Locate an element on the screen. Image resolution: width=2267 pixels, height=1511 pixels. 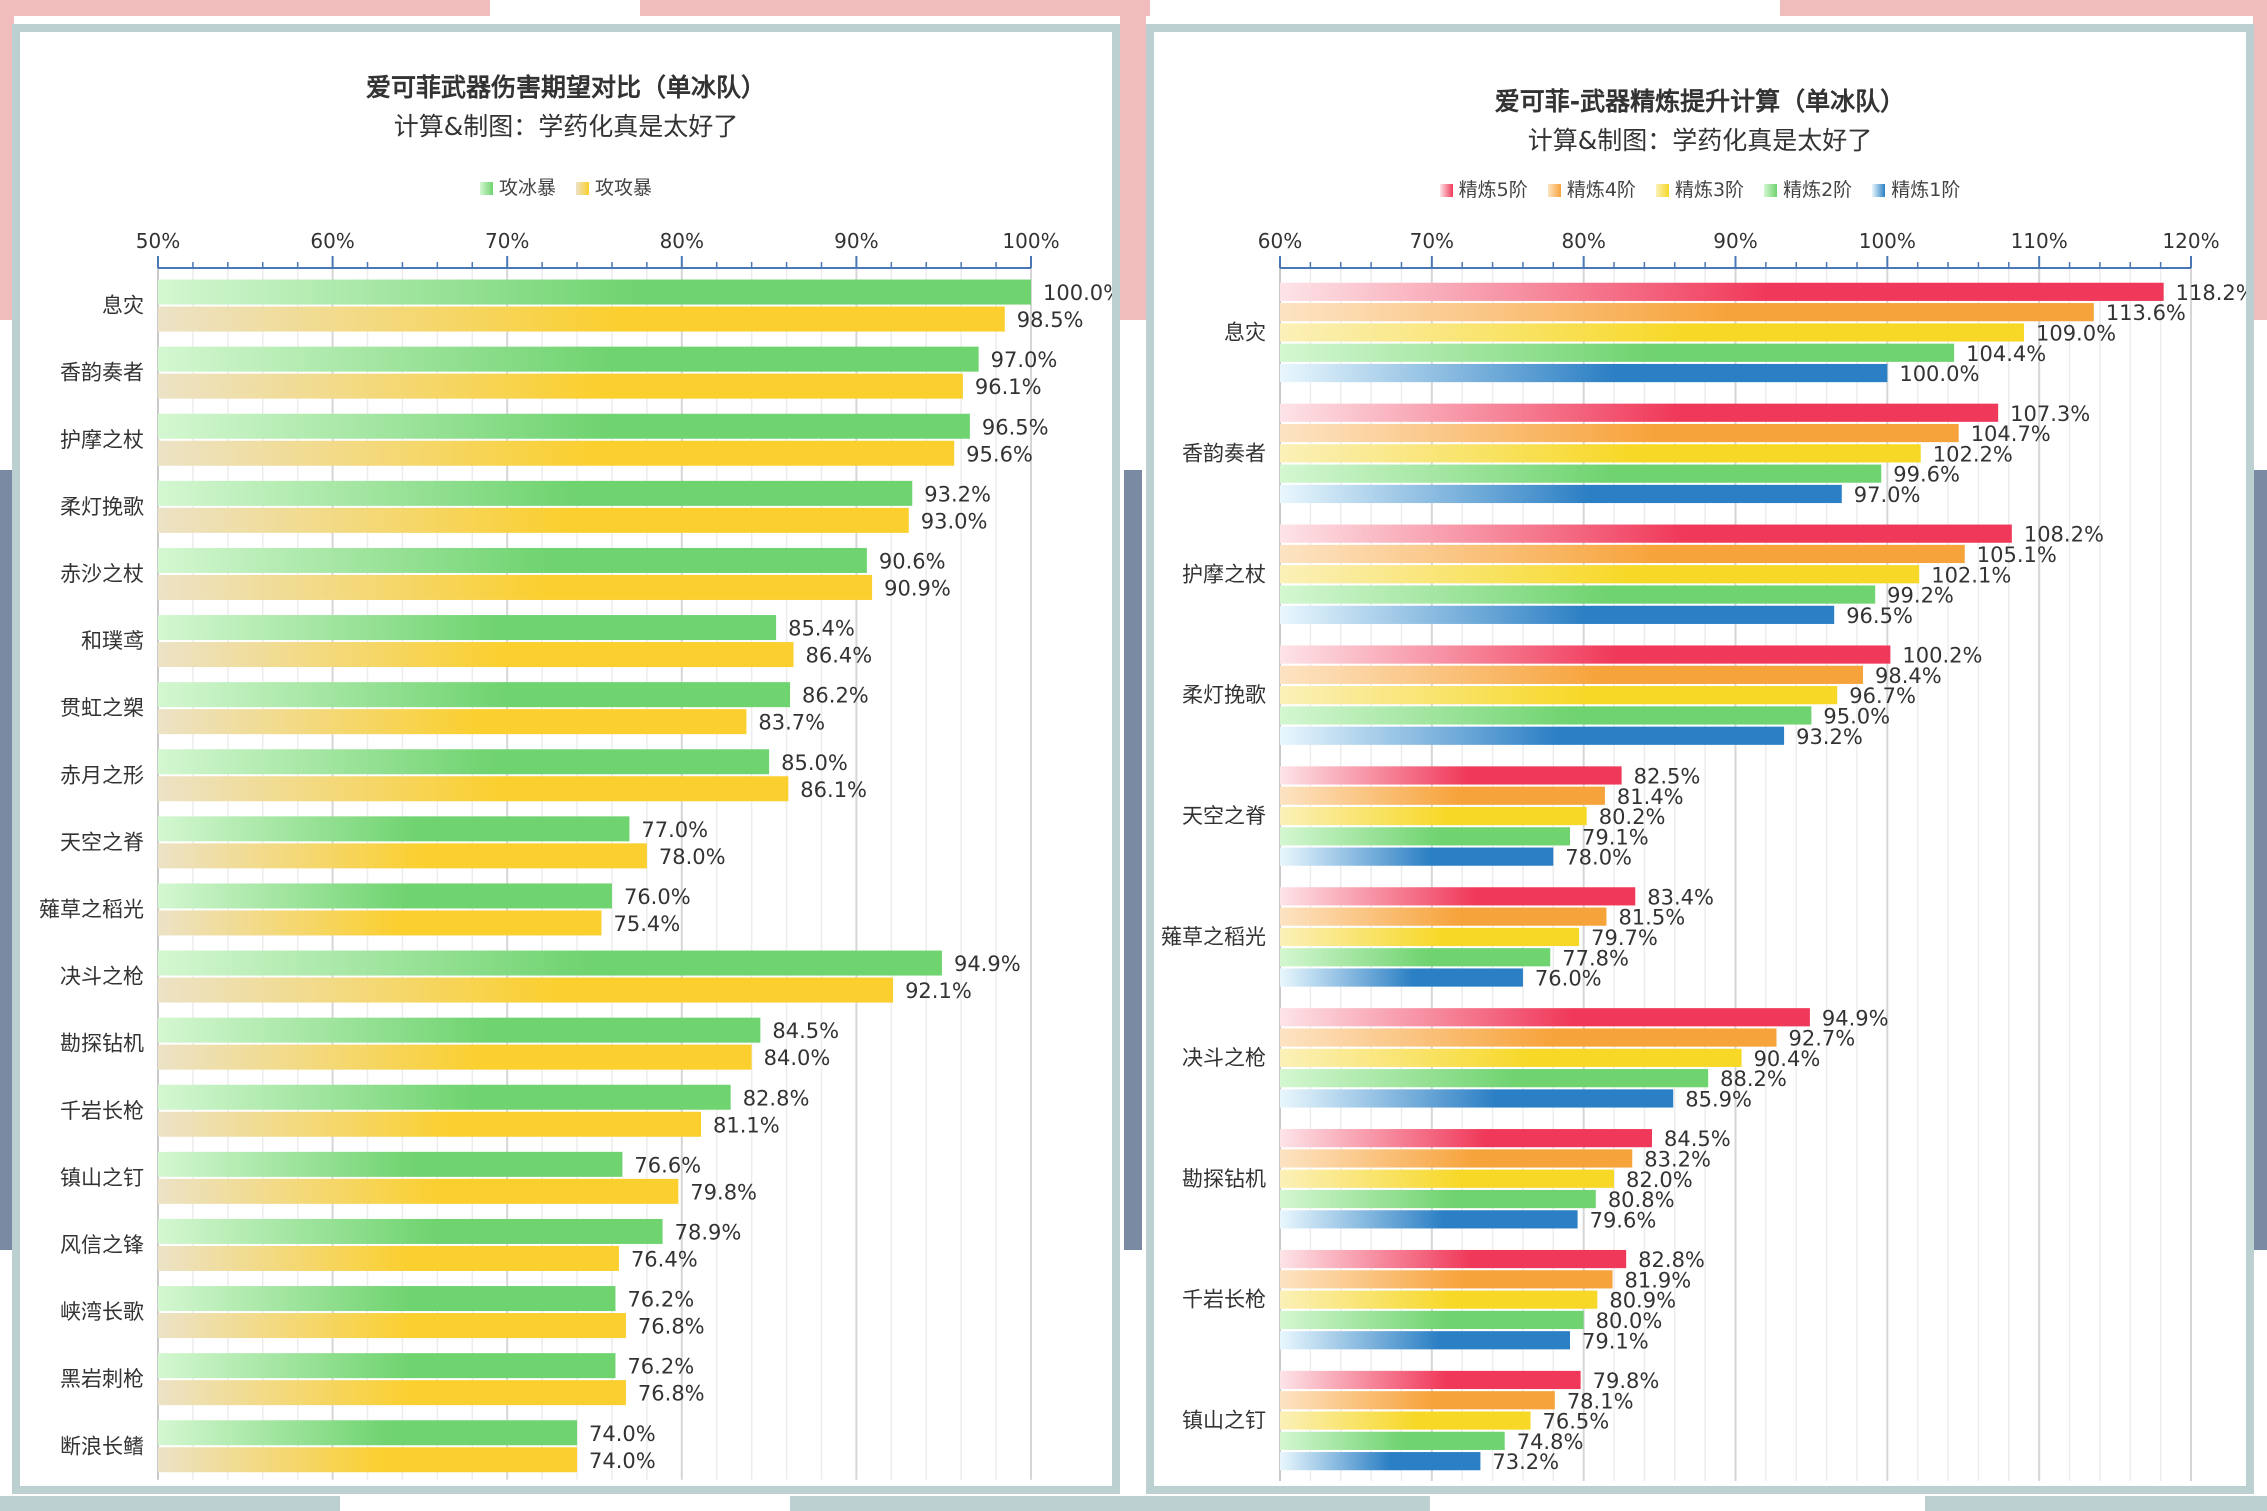
legend-item-refine-4: 精炼4阶 is located at coordinates (1591, 188).